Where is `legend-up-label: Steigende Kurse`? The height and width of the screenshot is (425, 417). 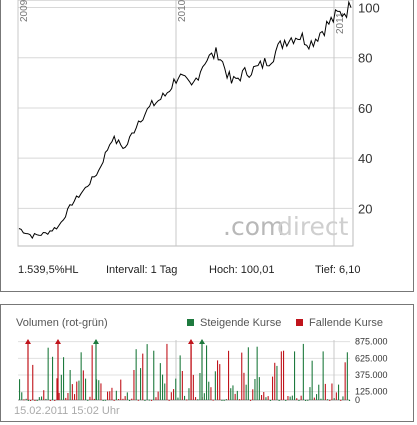
legend-up-label: Steigende Kurse is located at coordinates (240, 323).